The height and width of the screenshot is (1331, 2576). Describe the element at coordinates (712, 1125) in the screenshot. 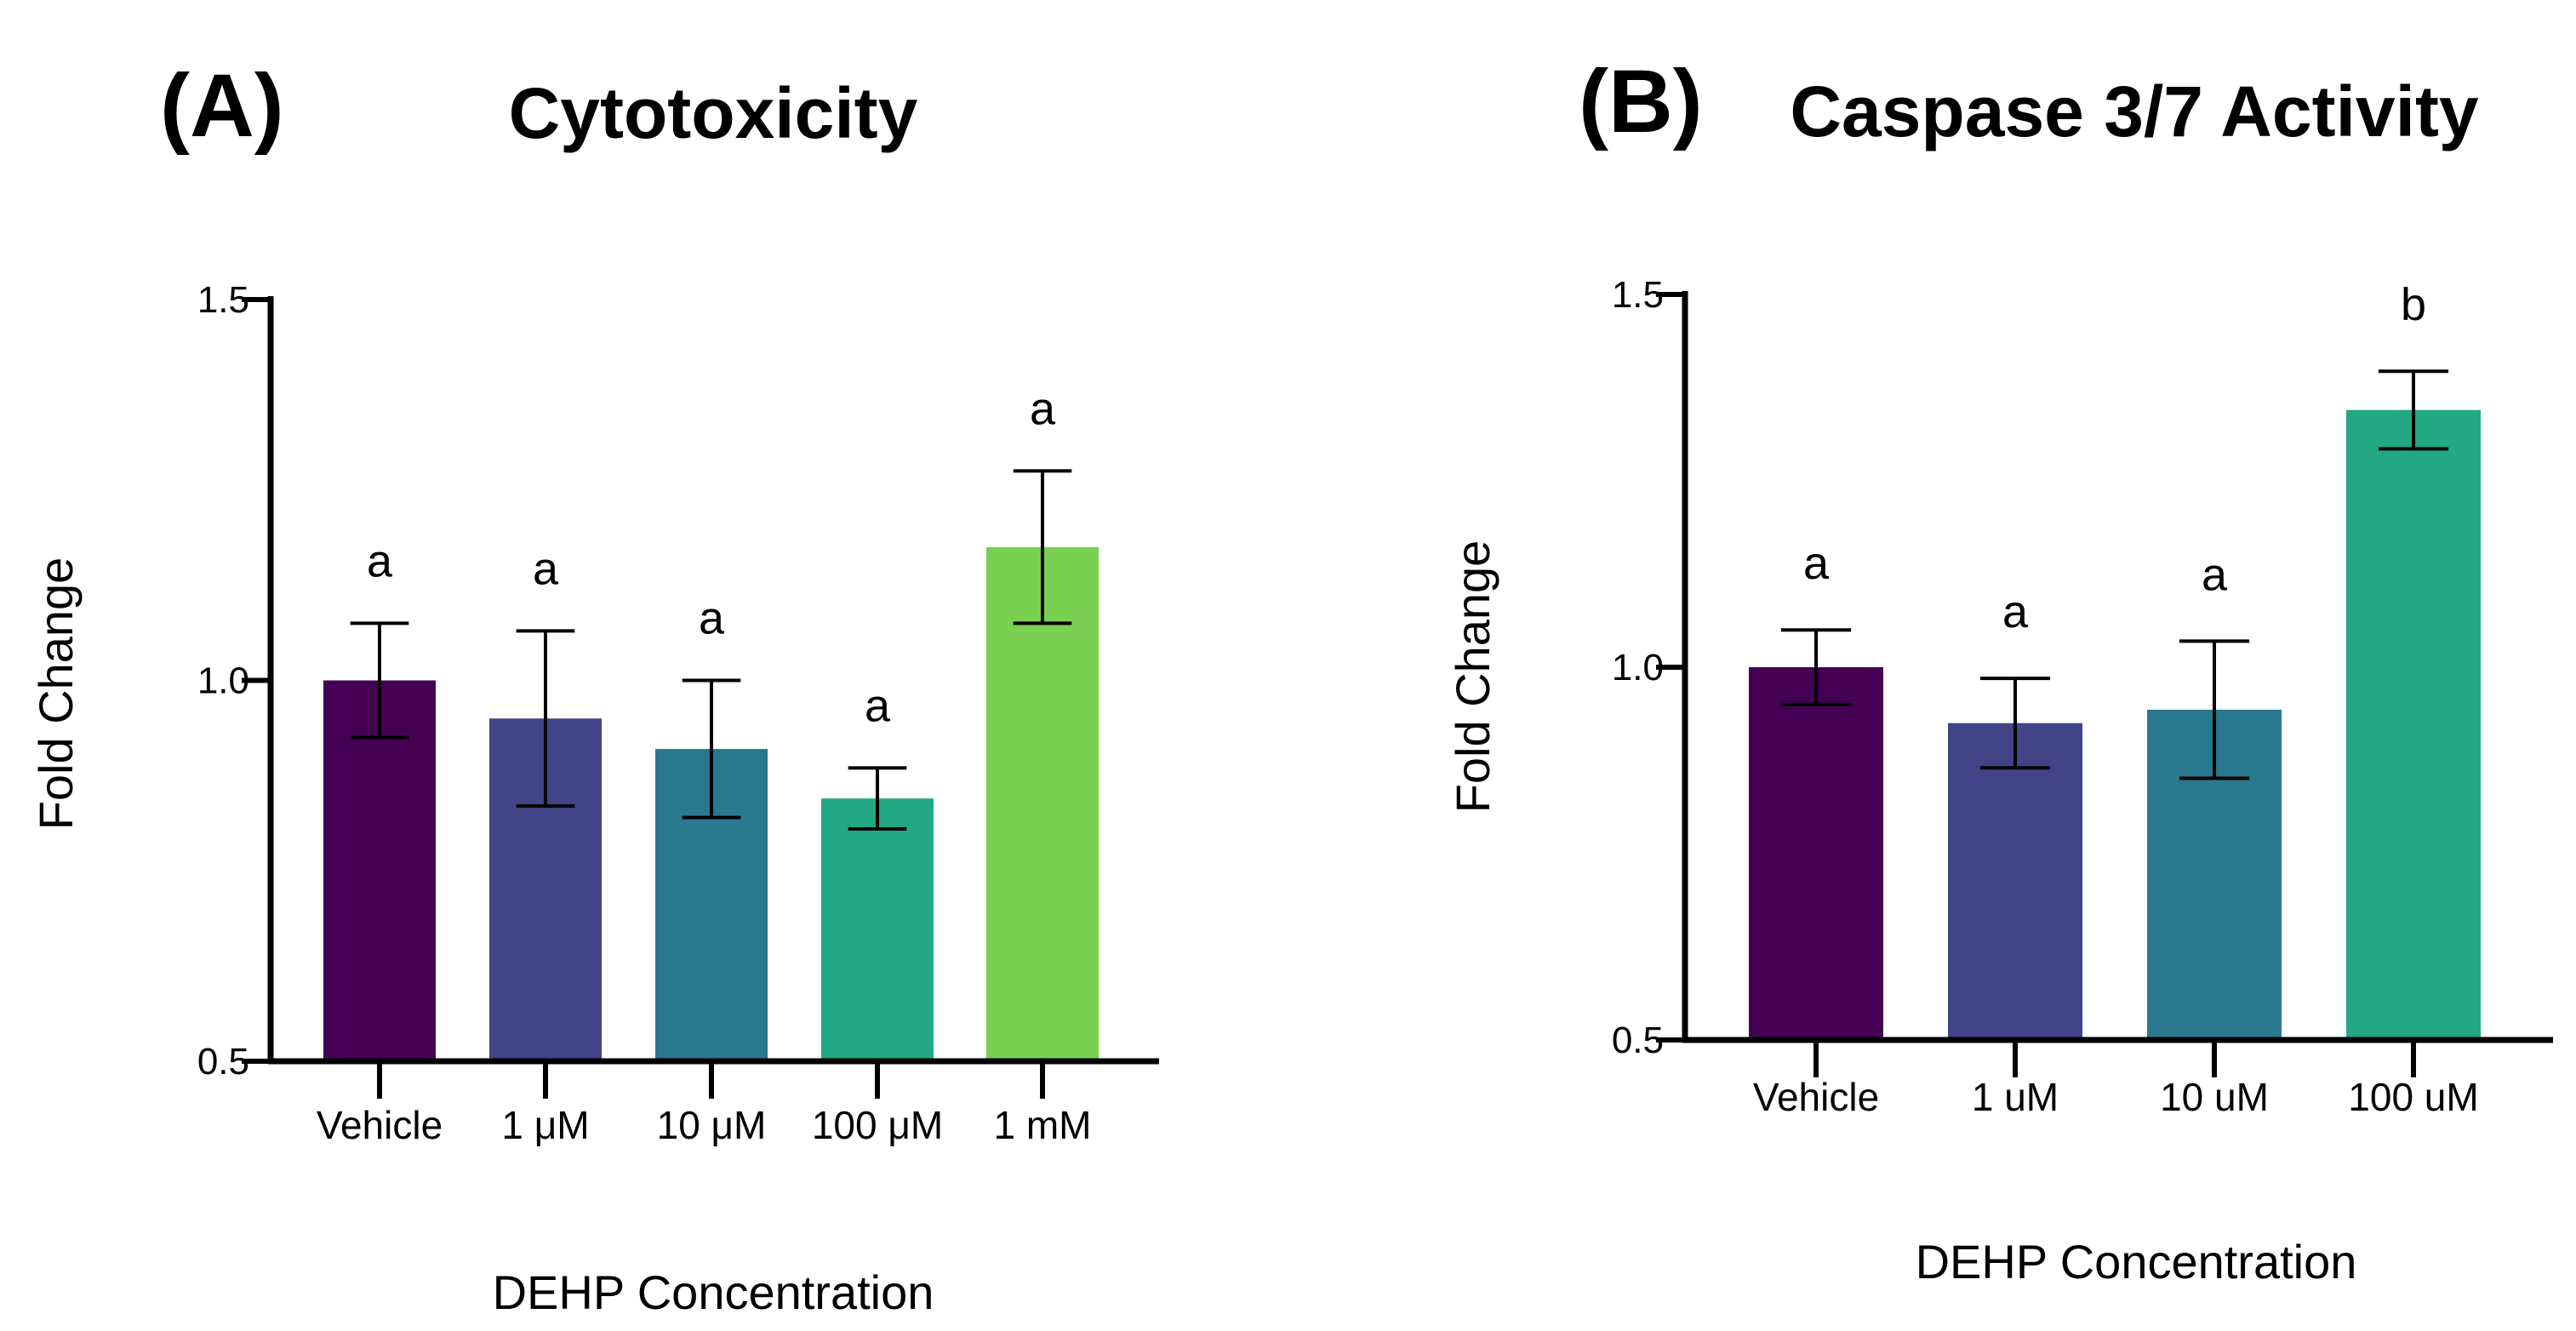

I see `x-category-label: 10 μM` at that location.